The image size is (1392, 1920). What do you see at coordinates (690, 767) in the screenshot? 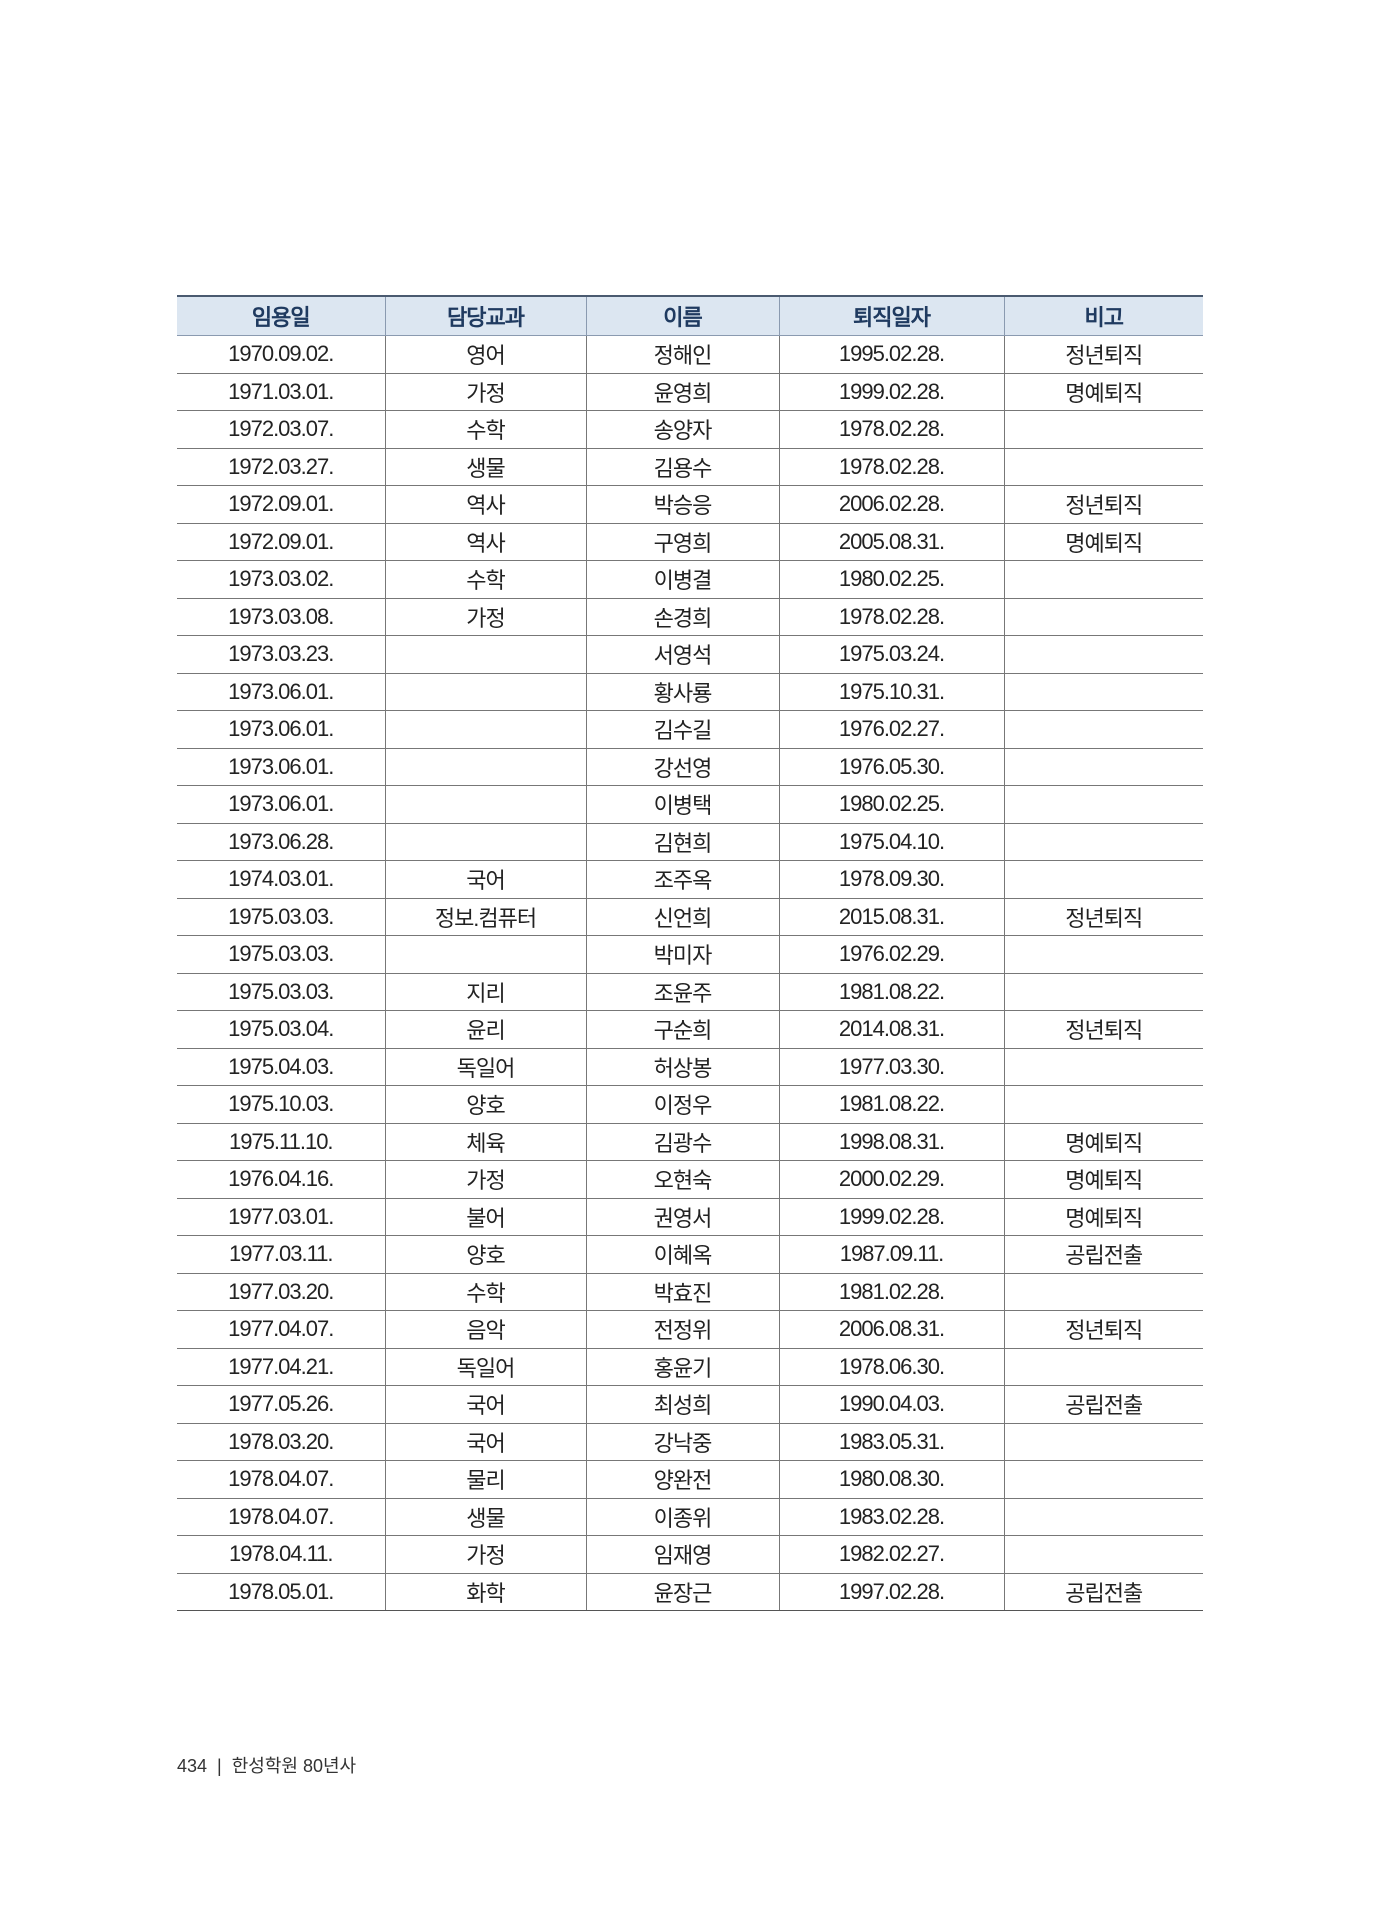
I see `table-row: 1973.06.01. 강선영 1976.05.30.` at bounding box center [690, 767].